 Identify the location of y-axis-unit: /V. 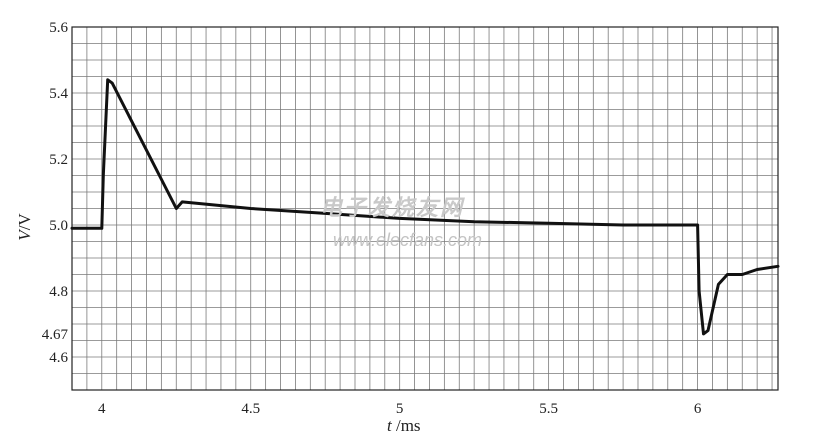
(24, 222).